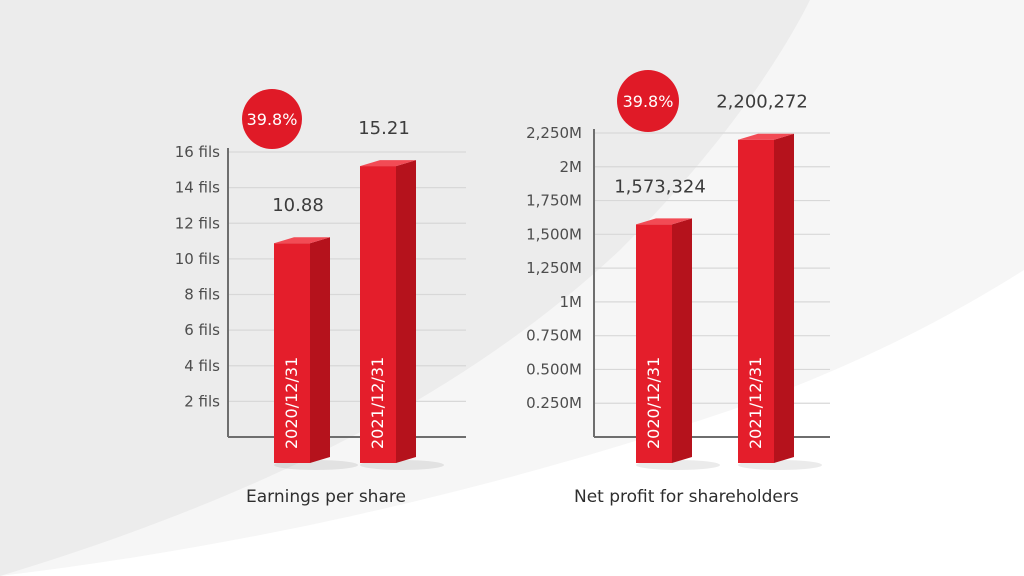 This screenshot has width=1024, height=576. I want to click on net-profit-y-tick-label: 0.500M, so click(554, 369).